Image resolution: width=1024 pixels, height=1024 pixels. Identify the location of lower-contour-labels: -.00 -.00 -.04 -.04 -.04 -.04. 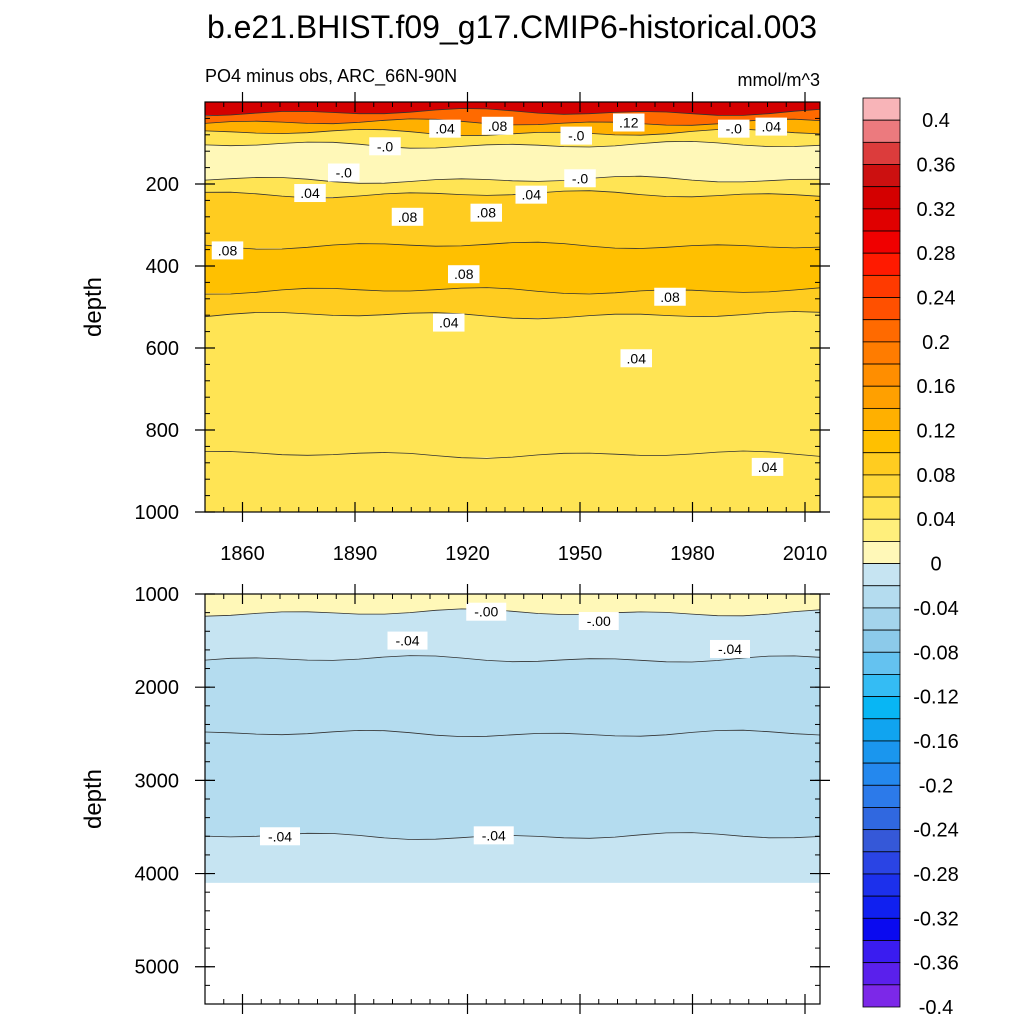
(505, 724).